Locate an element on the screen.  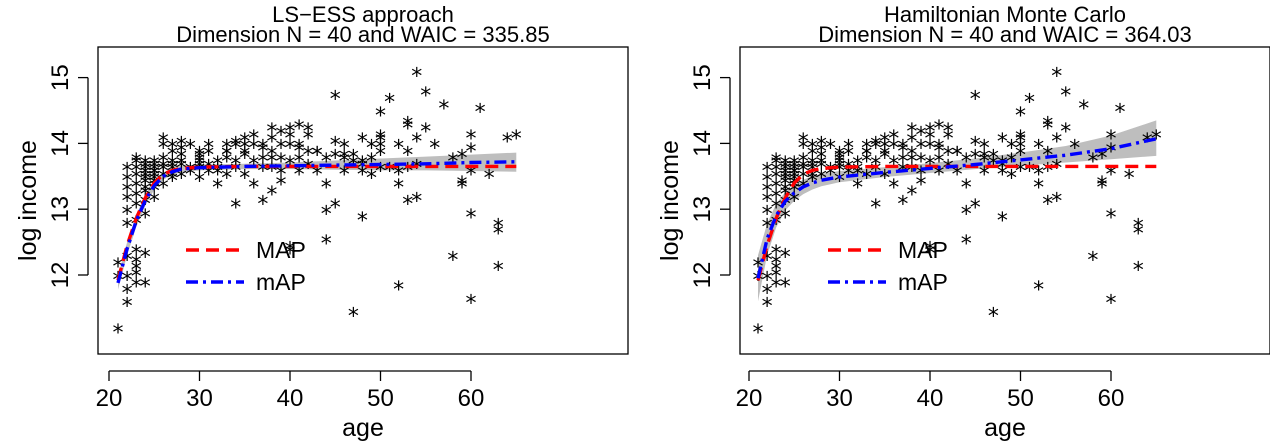
chart-title: Hamiltonian Monte Carlo is located at coordinates (1005, 14).